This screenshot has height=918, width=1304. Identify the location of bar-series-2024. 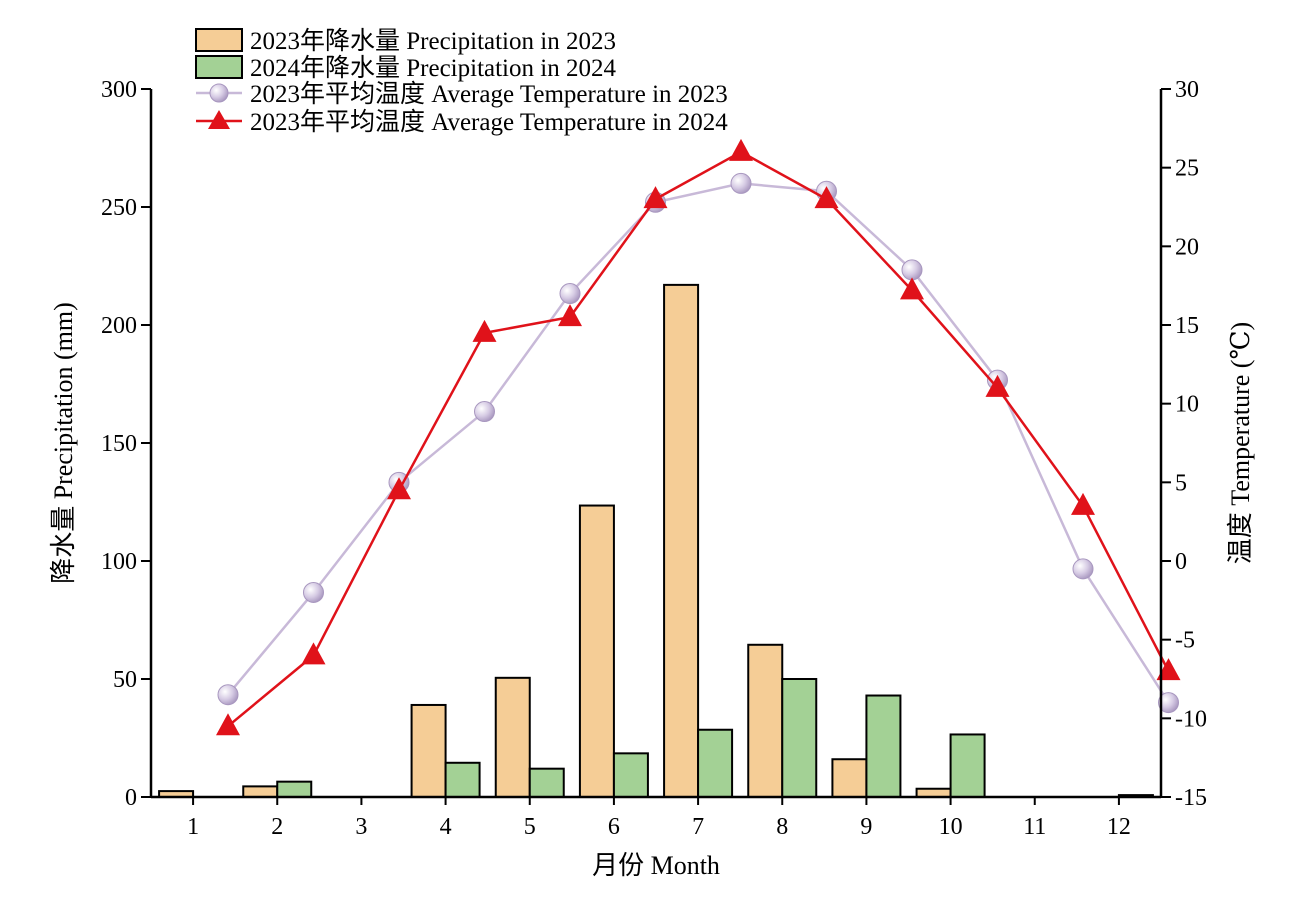
(715, 738).